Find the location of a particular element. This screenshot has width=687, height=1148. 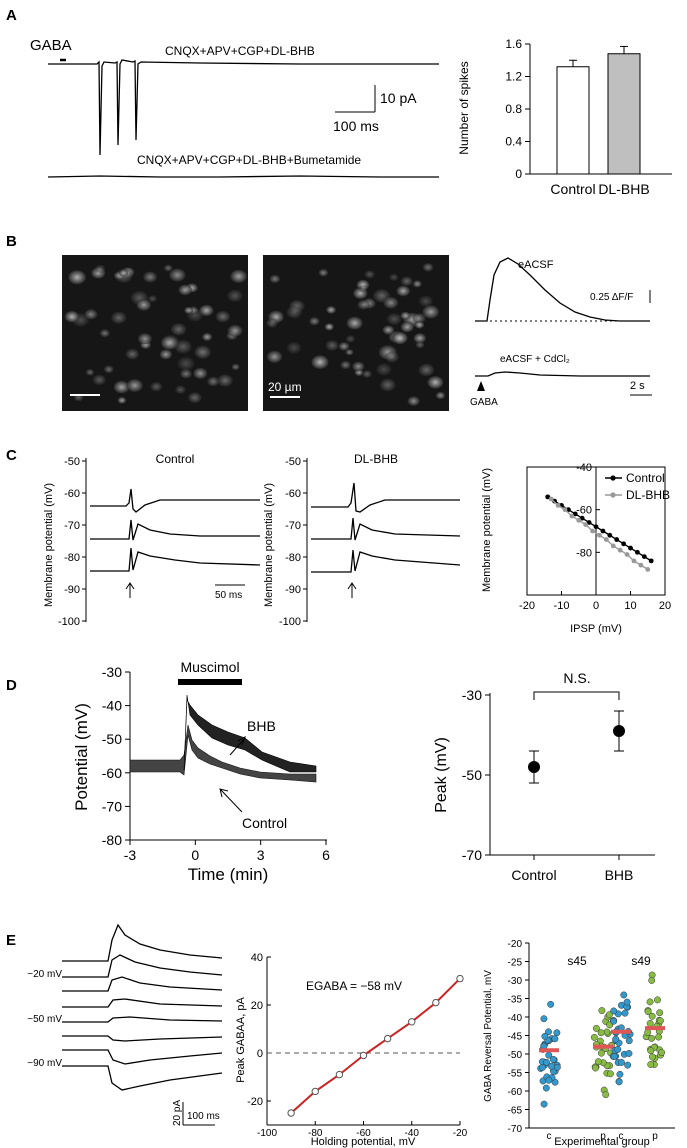

c-control-ytick-label-3: -80 is located at coordinates (72, 558).